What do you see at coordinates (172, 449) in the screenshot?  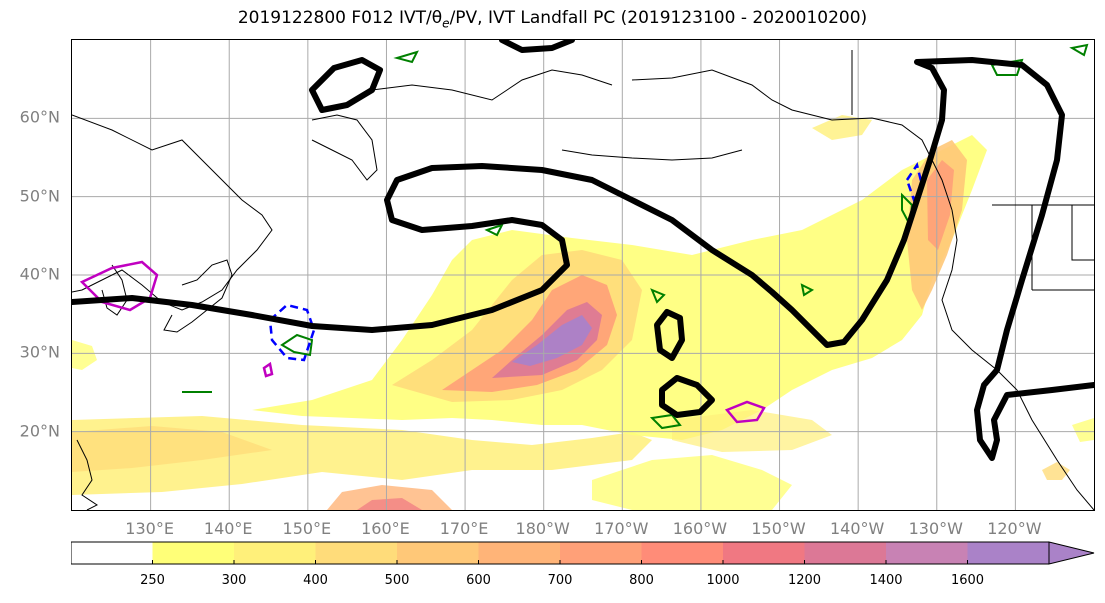 I see `ivt-region-tropical-west-core` at bounding box center [172, 449].